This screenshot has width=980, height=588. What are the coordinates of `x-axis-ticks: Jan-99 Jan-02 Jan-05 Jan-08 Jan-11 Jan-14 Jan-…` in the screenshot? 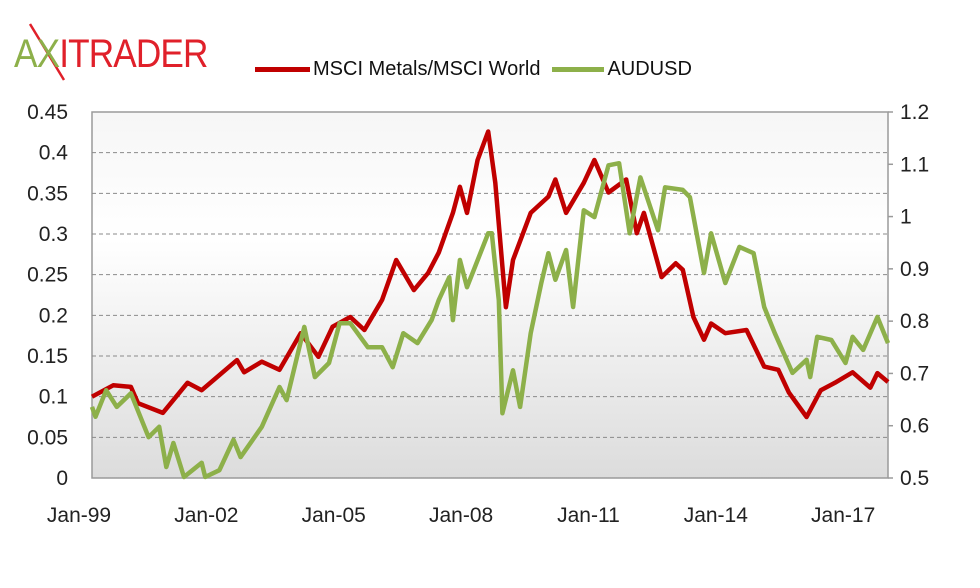 It's located at (461, 515).